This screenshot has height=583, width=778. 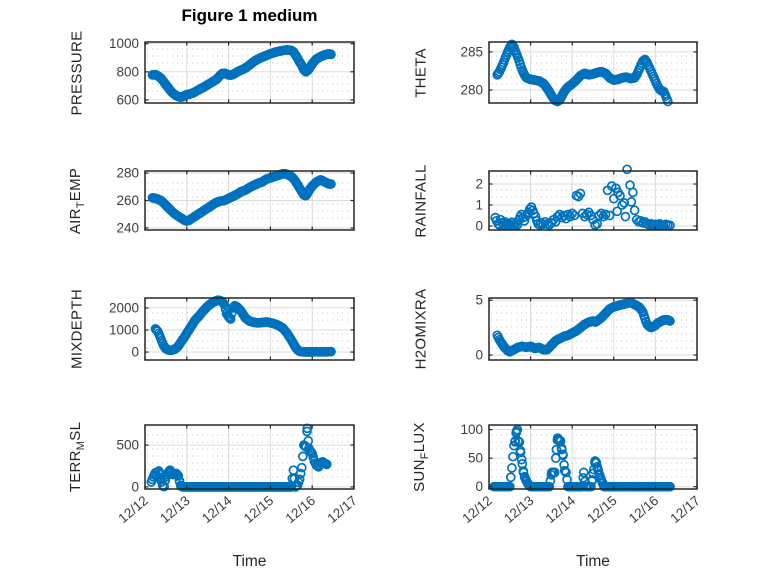 What do you see at coordinates (127, 71) in the screenshot?
I see `y-tick-label: 800` at bounding box center [127, 71].